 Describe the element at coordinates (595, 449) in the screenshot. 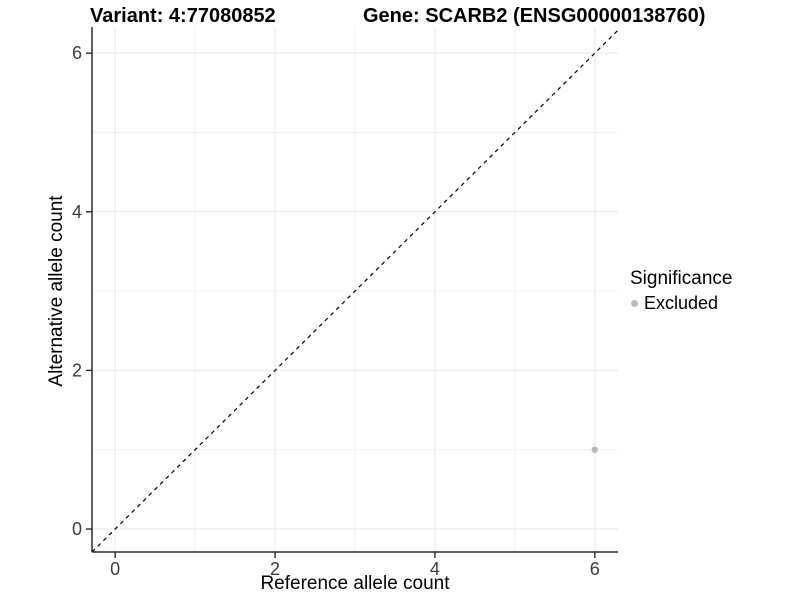

I see `data-point` at that location.